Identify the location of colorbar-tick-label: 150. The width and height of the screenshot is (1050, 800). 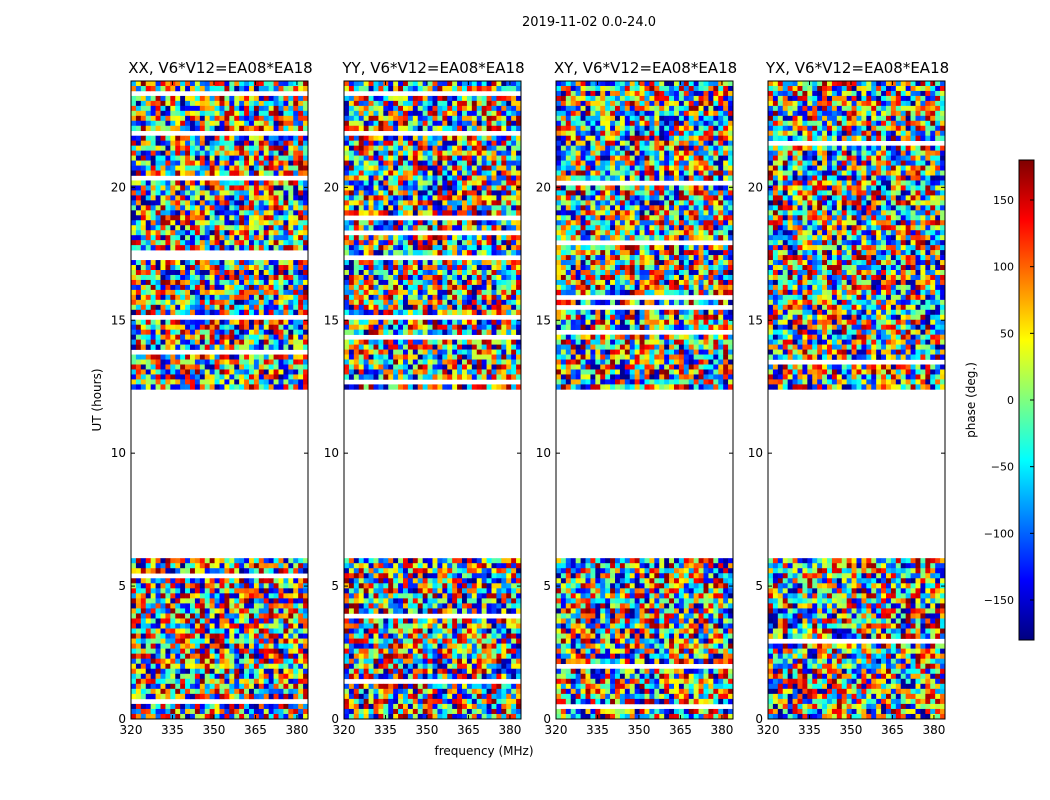
(1003, 200).